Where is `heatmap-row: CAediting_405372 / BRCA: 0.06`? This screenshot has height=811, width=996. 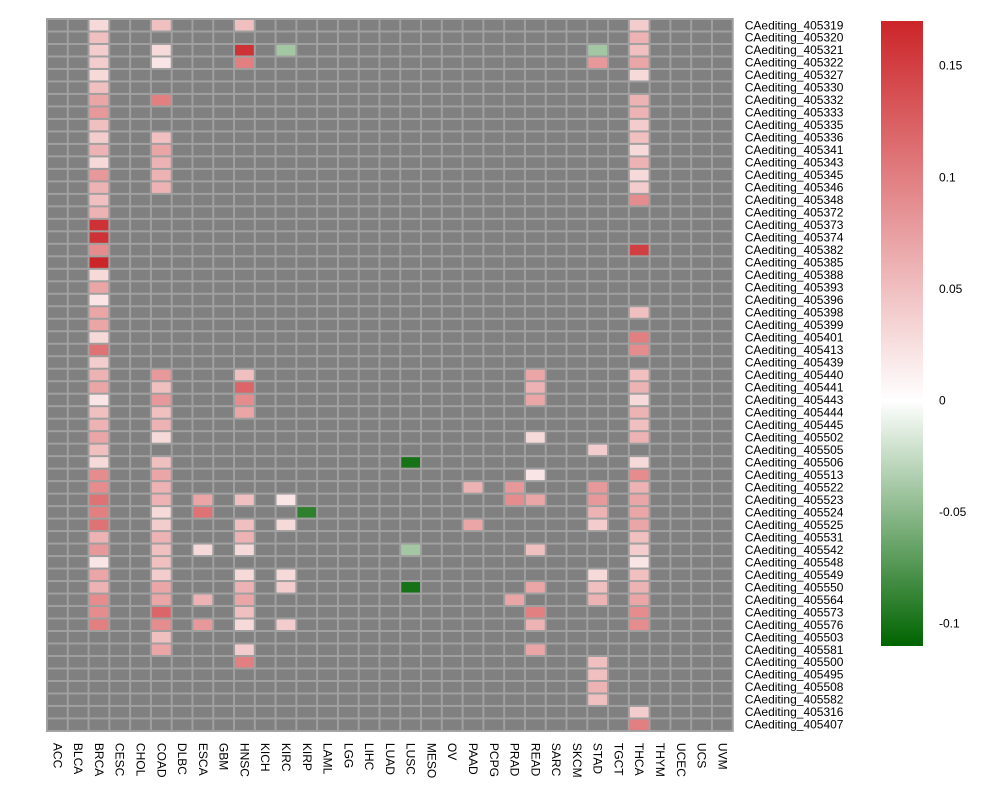
heatmap-row: CAediting_405372 / BRCA: 0.06 is located at coordinates (390, 212).